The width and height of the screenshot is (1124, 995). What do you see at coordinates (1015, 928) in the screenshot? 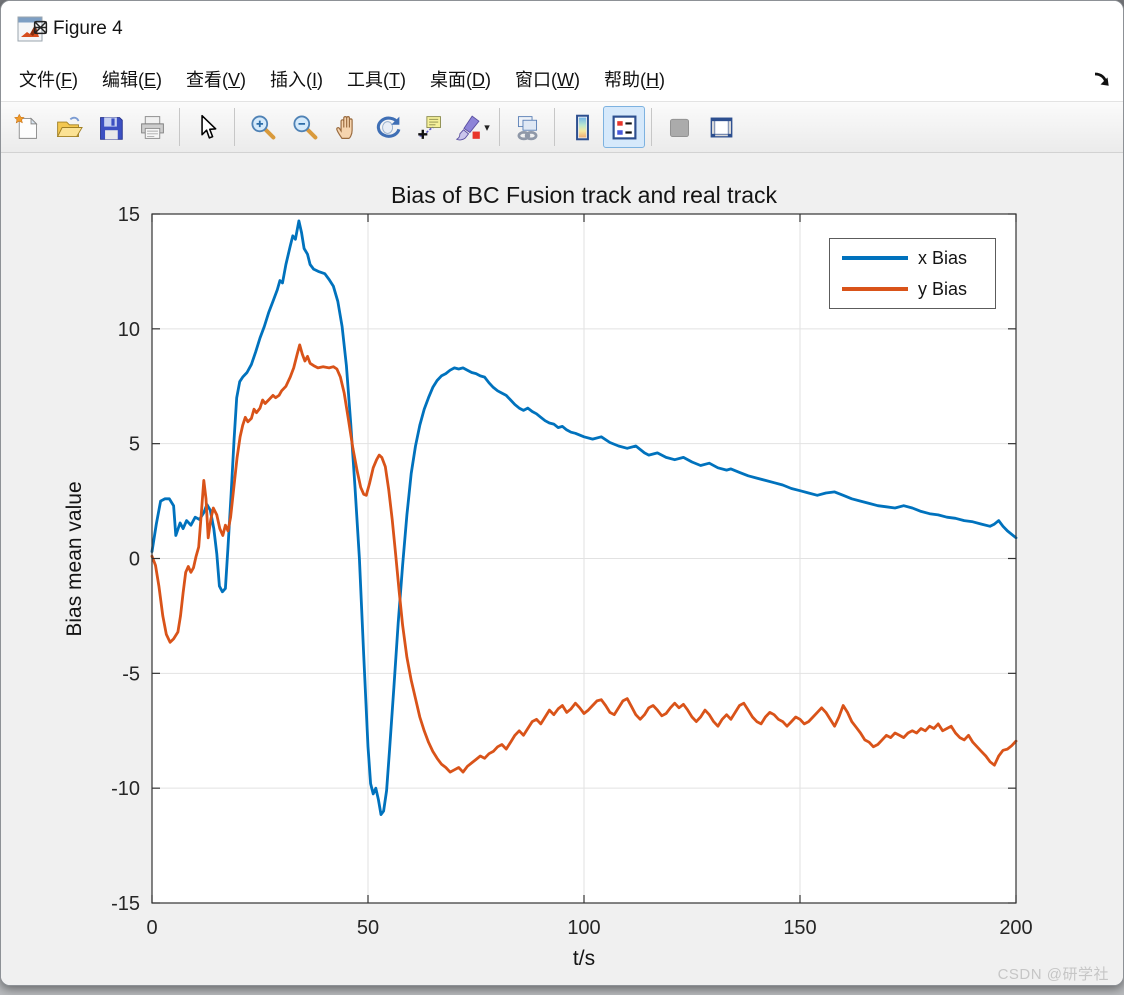
I see `x-tick-label: 200` at bounding box center [1015, 928].